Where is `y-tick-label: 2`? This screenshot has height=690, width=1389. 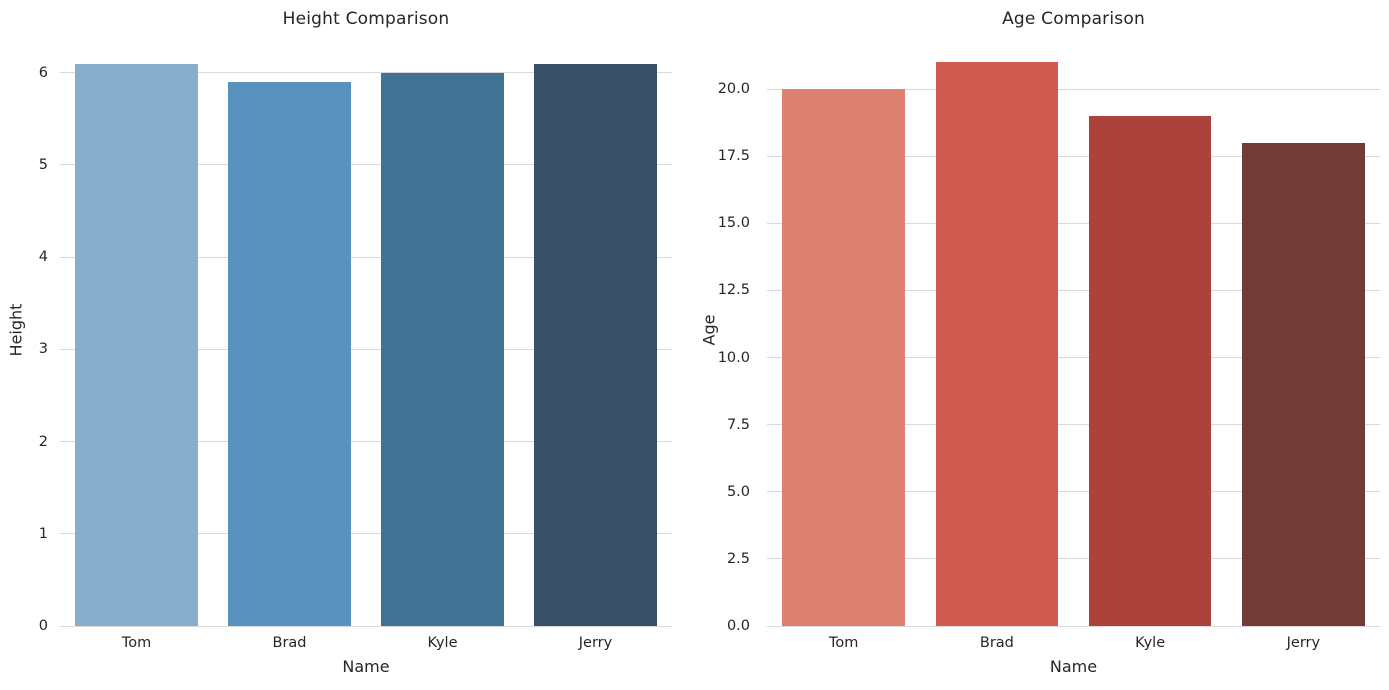
y-tick-label: 2 is located at coordinates (43, 441).